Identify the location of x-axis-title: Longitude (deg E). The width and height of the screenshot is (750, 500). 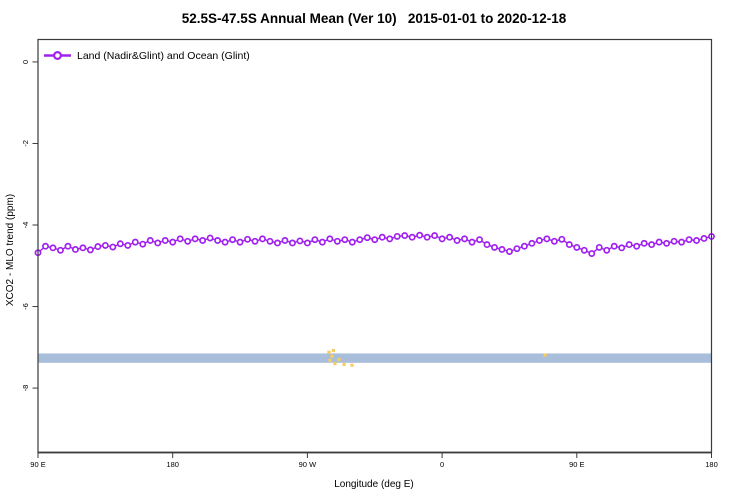
(374, 484).